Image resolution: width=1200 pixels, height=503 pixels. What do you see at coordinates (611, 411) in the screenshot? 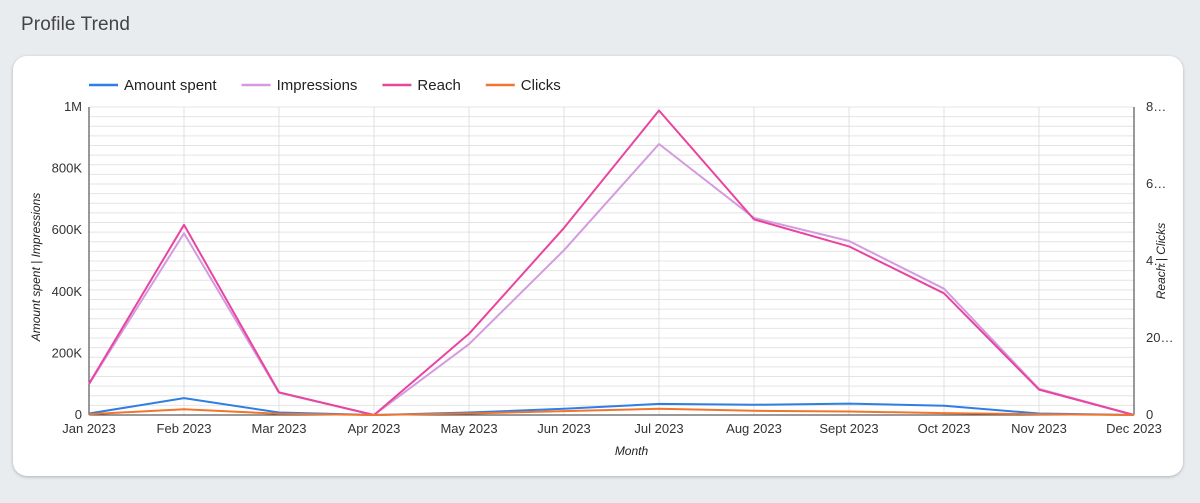
I see `series-line-clicks` at bounding box center [611, 411].